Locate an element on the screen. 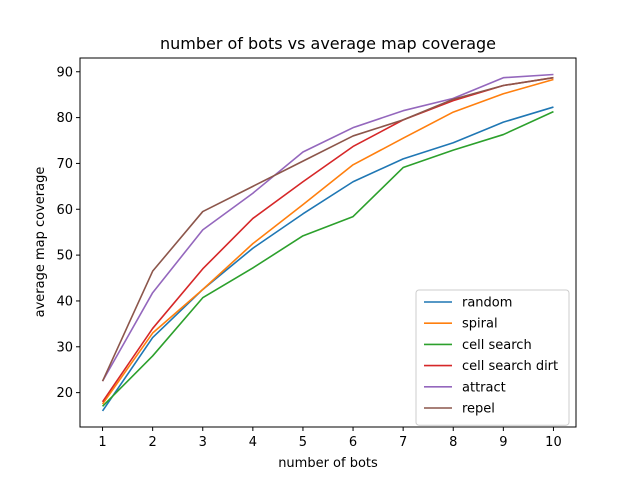 The height and width of the screenshot is (480, 640). x-tick-label: 9 is located at coordinates (503, 442).